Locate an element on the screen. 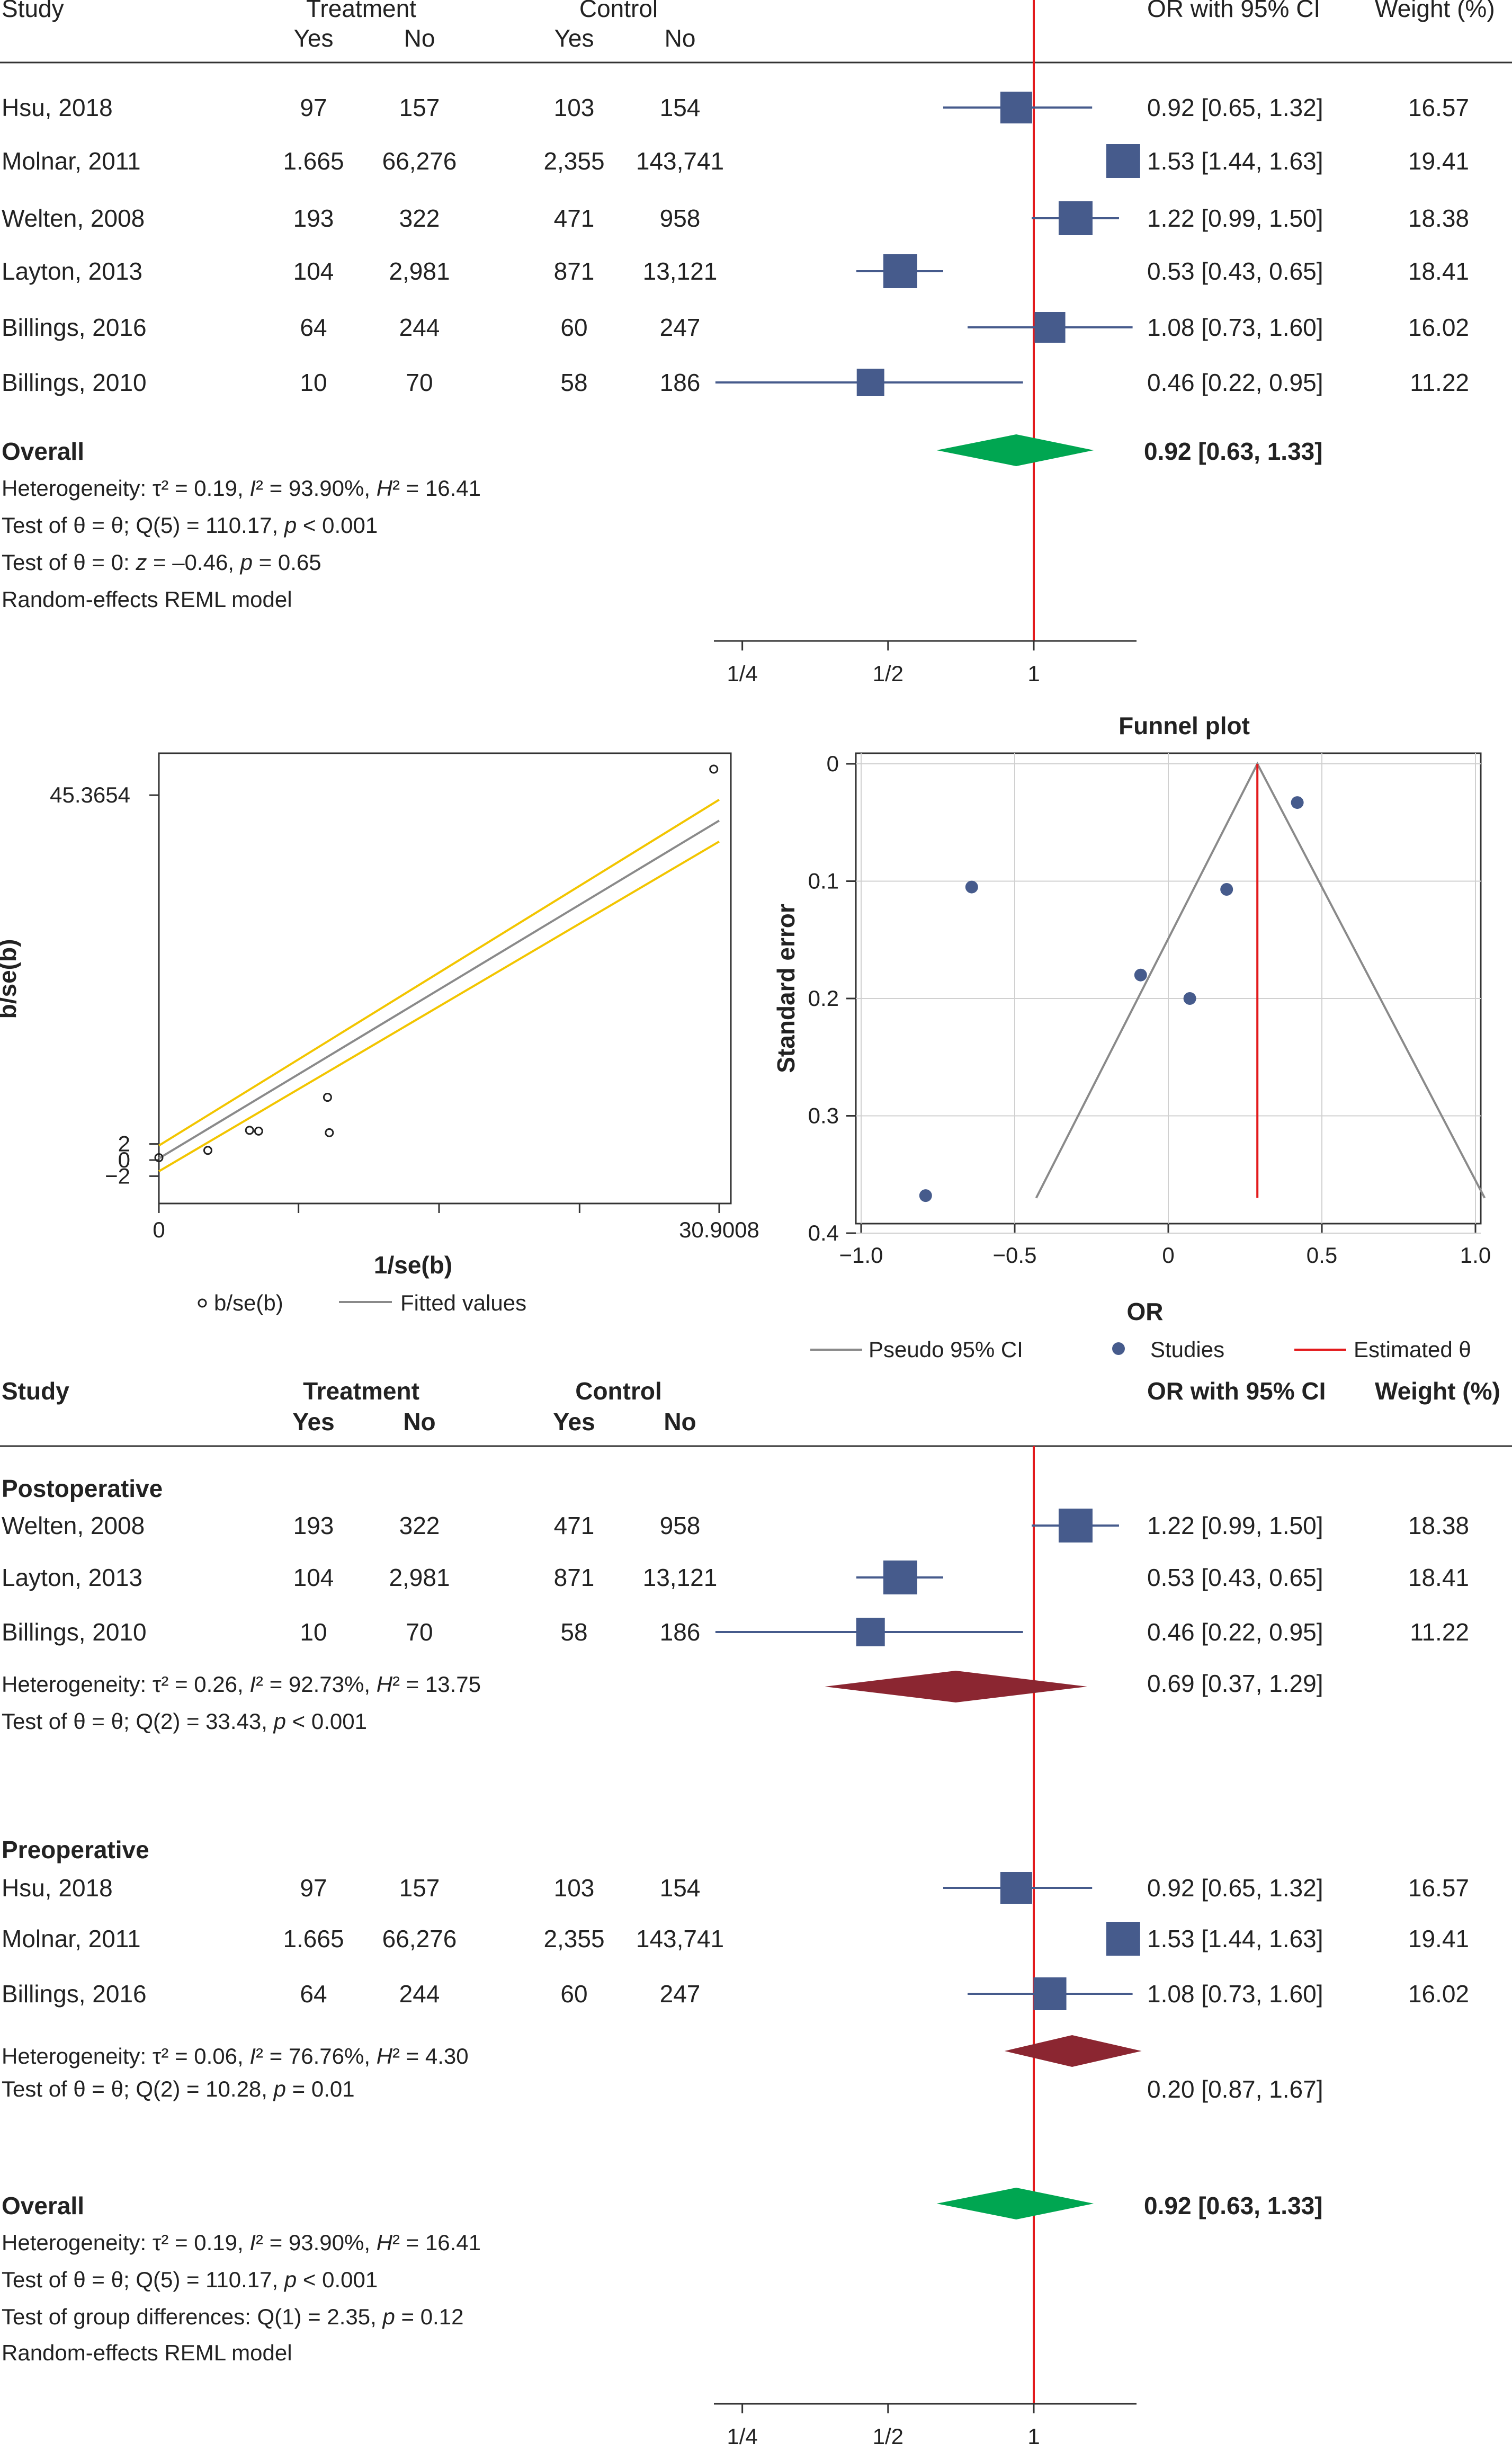  treat-yes-value: 104 is located at coordinates (314, 271).